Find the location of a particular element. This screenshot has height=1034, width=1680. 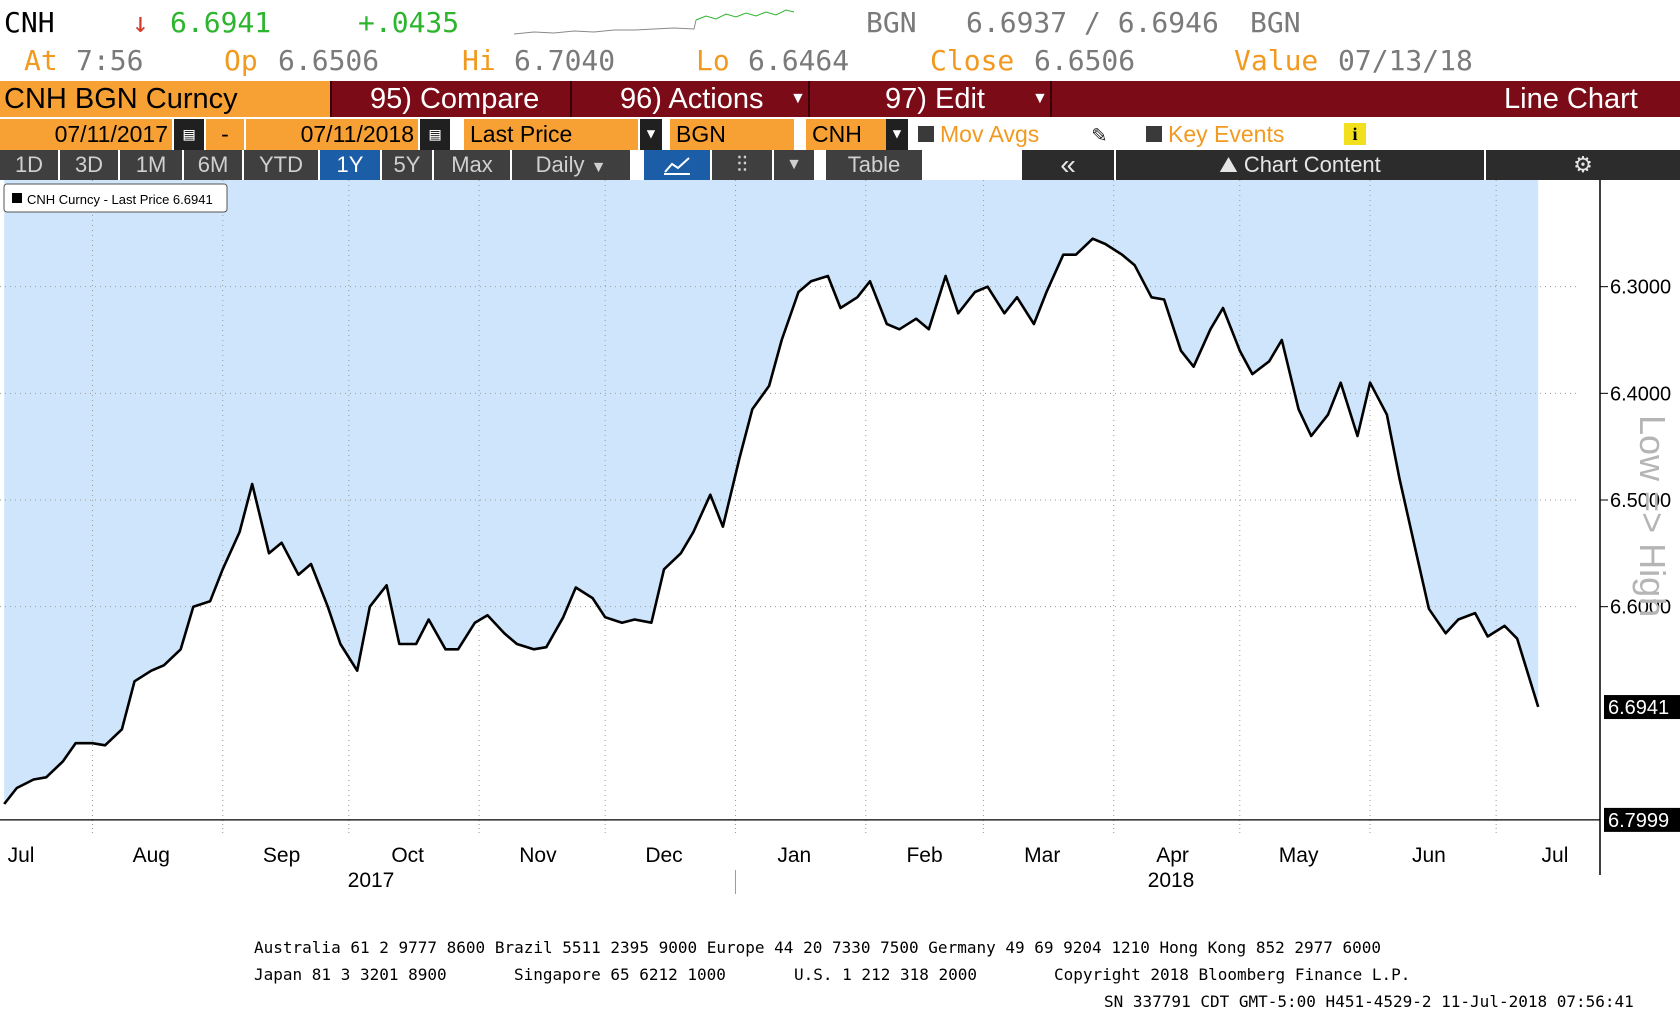

frequency-dropdown-icon: ▼ is located at coordinates (598, 167).